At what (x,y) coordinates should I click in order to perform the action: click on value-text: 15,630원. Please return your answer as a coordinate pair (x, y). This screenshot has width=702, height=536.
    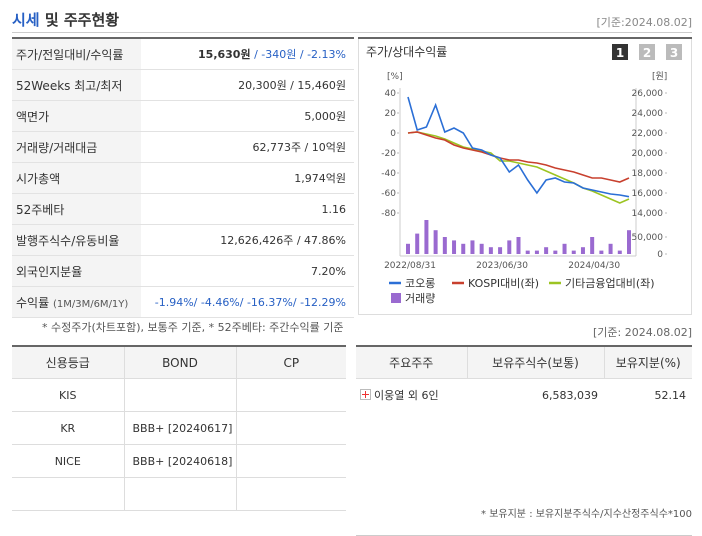
    Looking at the image, I should click on (224, 54).